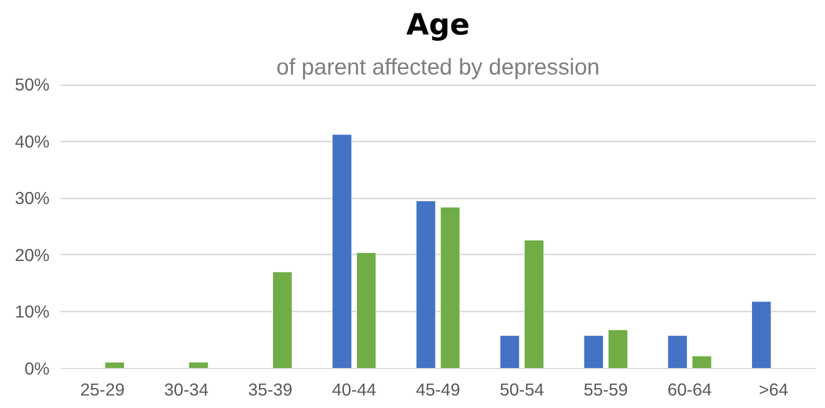  What do you see at coordinates (37, 368) in the screenshot?
I see `y-tick-label: 0%` at bounding box center [37, 368].